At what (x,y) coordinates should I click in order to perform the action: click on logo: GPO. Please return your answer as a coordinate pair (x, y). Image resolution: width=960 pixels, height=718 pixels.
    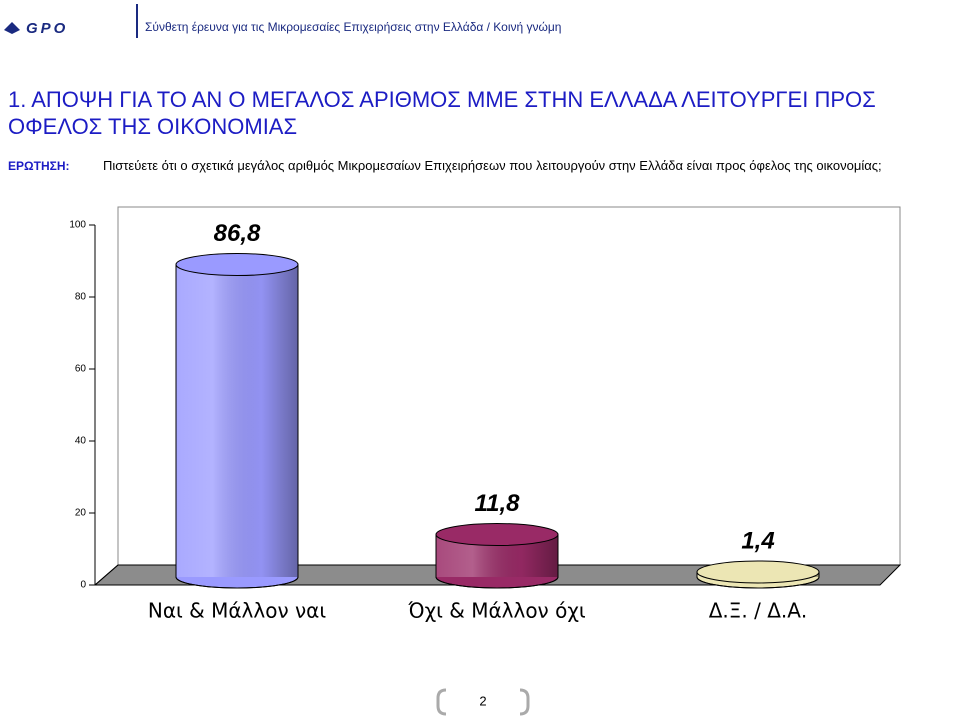
    Looking at the image, I should click on (36, 28).